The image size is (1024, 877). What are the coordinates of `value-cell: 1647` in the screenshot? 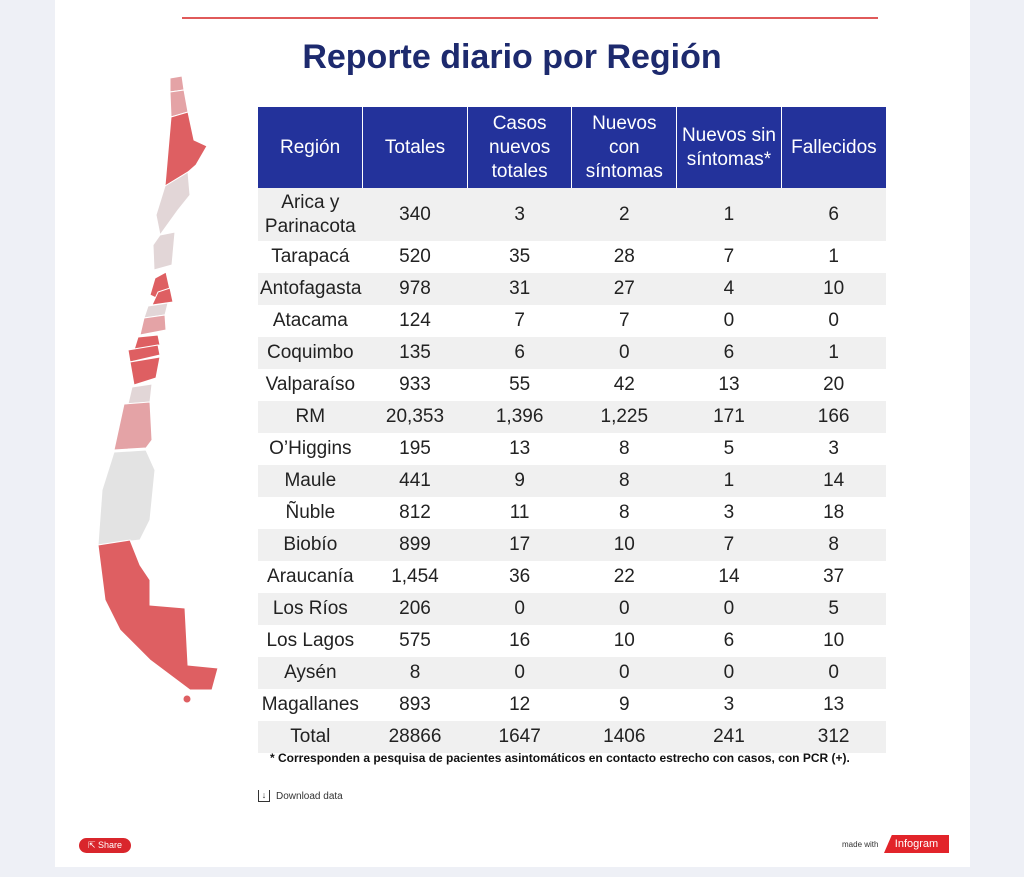 It's located at (519, 737).